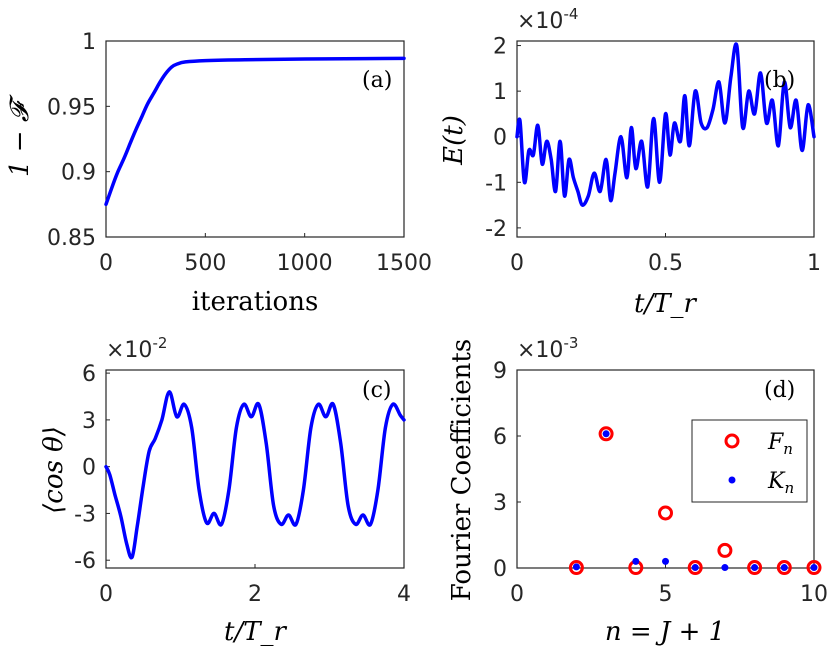 This screenshot has width=830, height=656. I want to click on panel-d-multiplier: ×10⁻³, so click(547, 348).